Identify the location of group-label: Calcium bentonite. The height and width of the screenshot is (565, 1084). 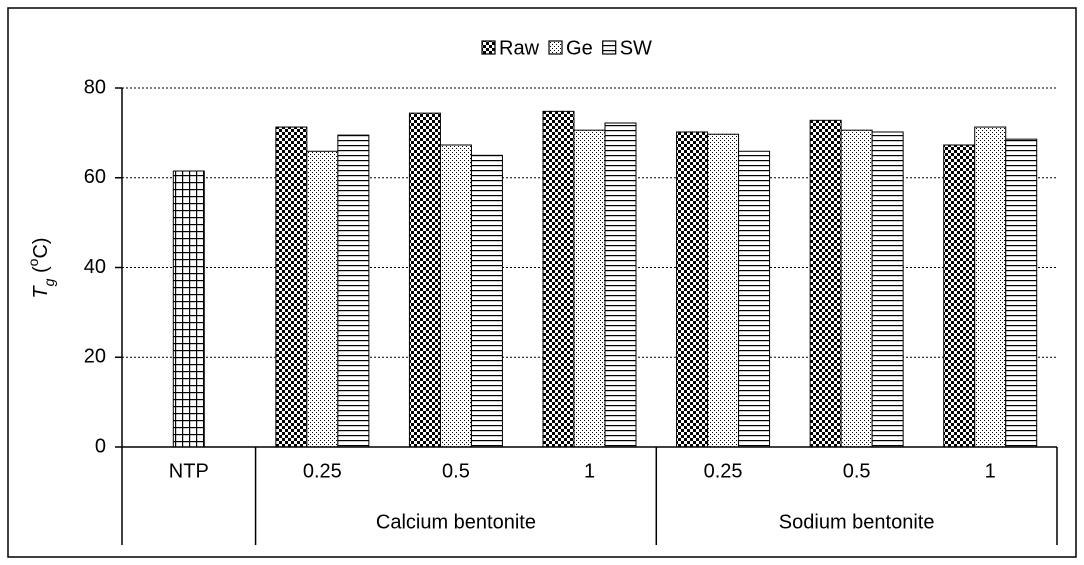
(456, 522).